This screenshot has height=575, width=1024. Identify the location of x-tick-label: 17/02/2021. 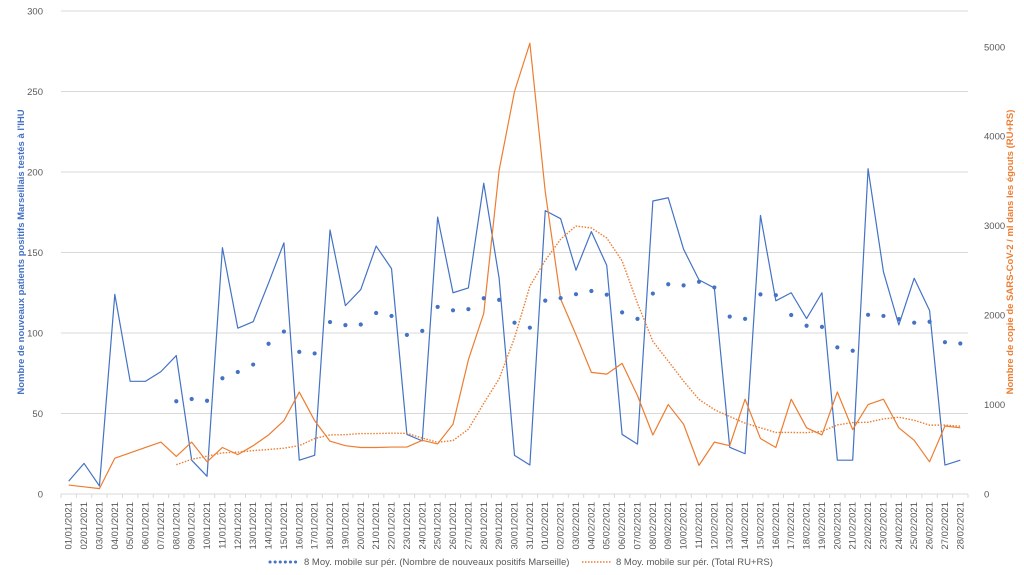
(791, 526).